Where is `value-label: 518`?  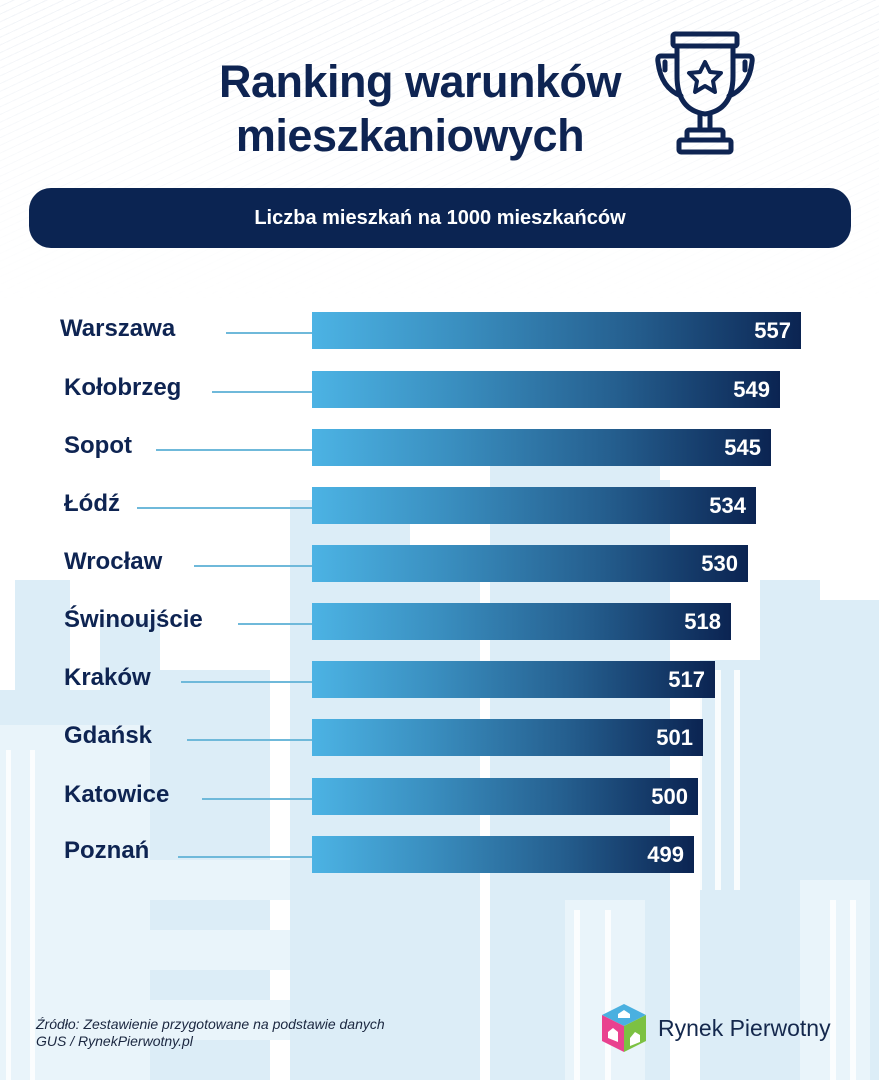 value-label: 518 is located at coordinates (702, 621).